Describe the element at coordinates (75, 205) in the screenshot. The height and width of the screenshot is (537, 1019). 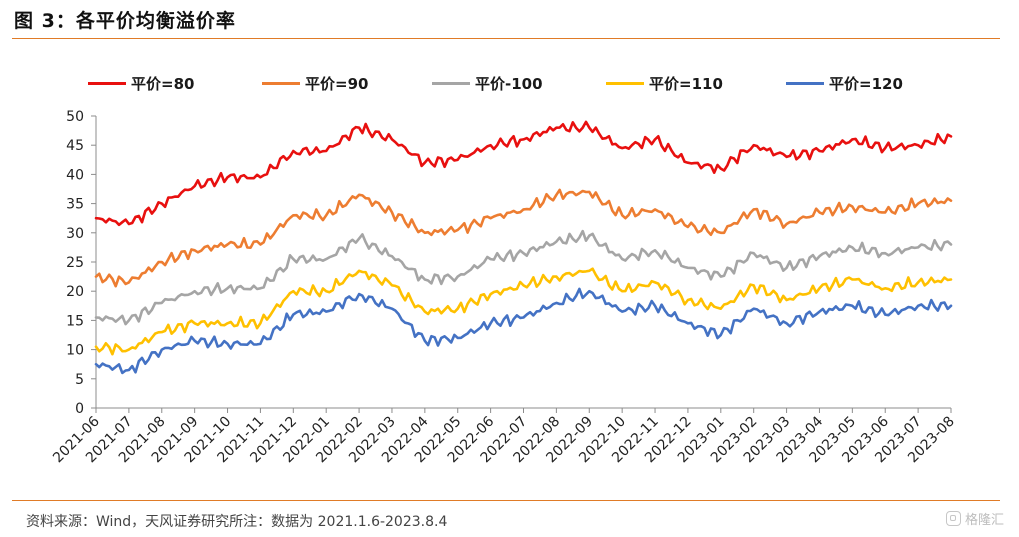
I see `y-tick-label: 35` at that location.